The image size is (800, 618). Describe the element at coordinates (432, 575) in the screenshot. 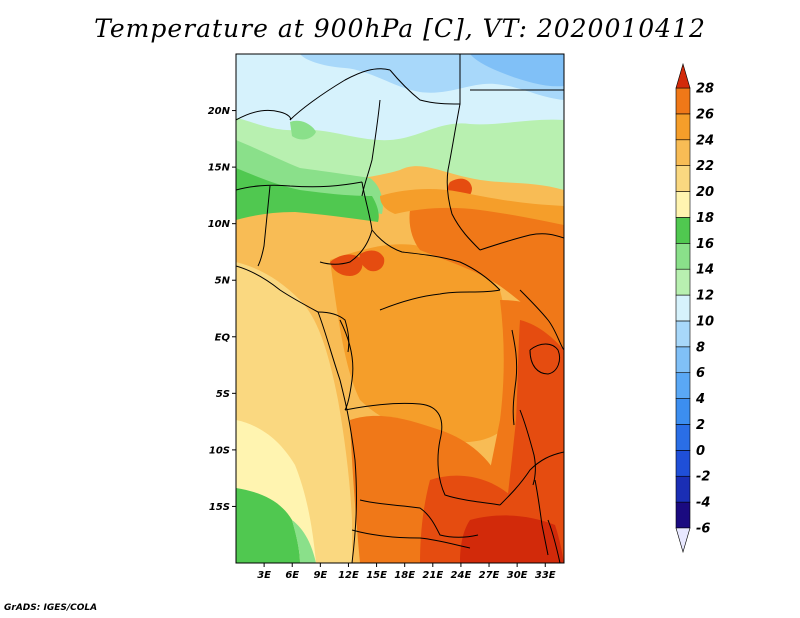

I see `lon-tick-label: 21E` at that location.